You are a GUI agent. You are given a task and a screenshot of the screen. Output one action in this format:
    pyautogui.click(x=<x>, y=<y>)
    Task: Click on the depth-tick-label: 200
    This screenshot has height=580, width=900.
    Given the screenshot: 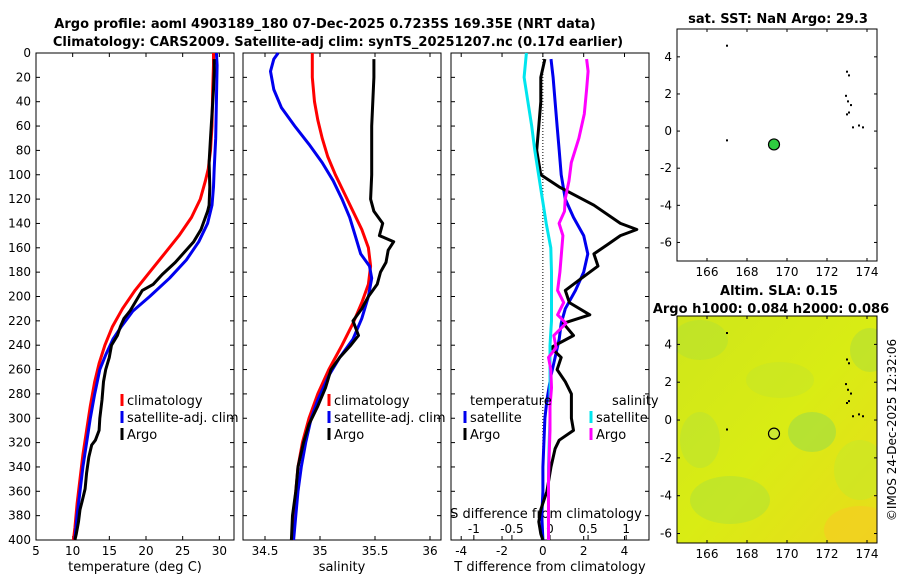 What is the action you would take?
    pyautogui.click(x=19, y=297)
    